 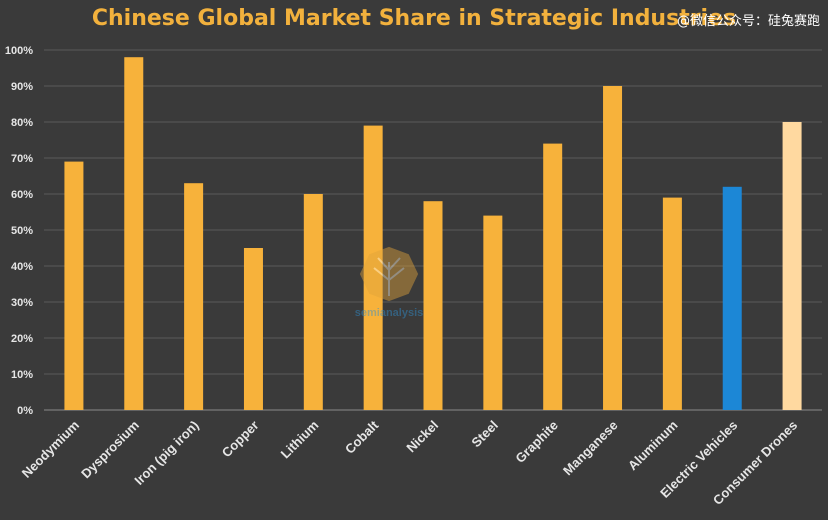 What do you see at coordinates (313, 302) in the screenshot?
I see `bar-lithium` at bounding box center [313, 302].